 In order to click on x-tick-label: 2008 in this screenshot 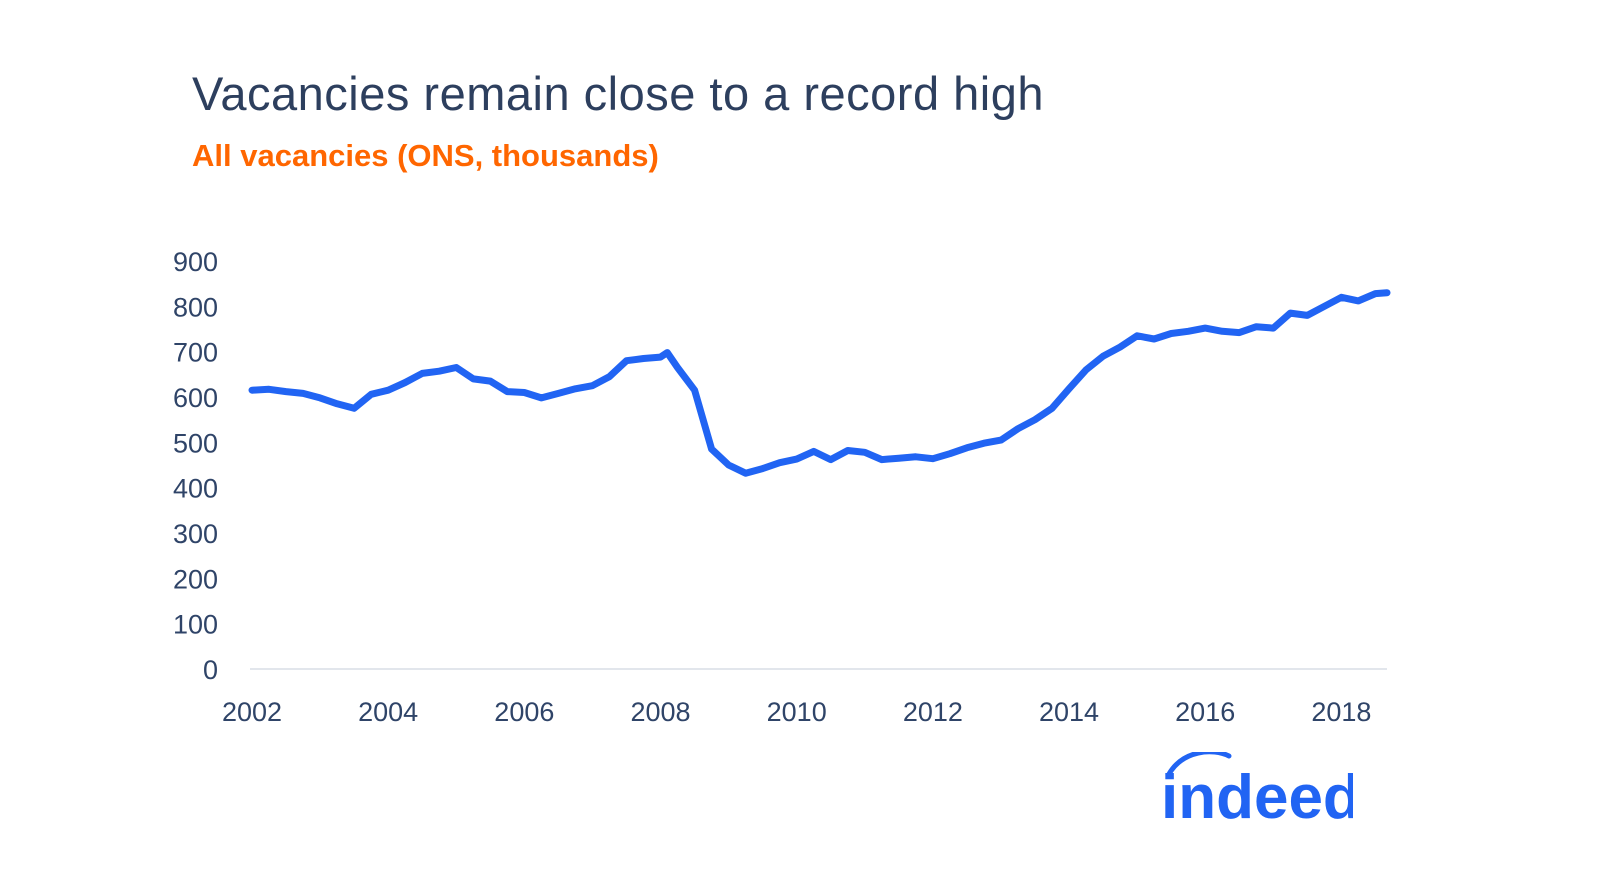, I will do `click(660, 712)`.